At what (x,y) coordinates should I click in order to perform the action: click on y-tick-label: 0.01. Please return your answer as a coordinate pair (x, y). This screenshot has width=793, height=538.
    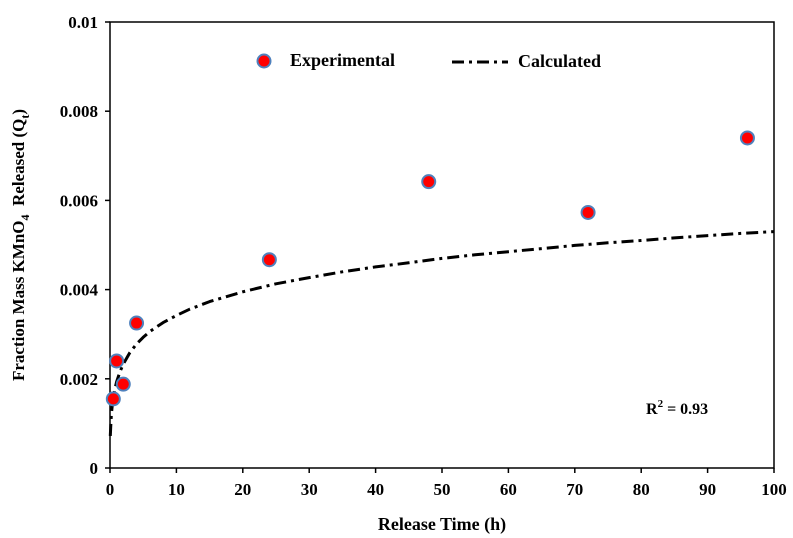
    Looking at the image, I should click on (83, 22).